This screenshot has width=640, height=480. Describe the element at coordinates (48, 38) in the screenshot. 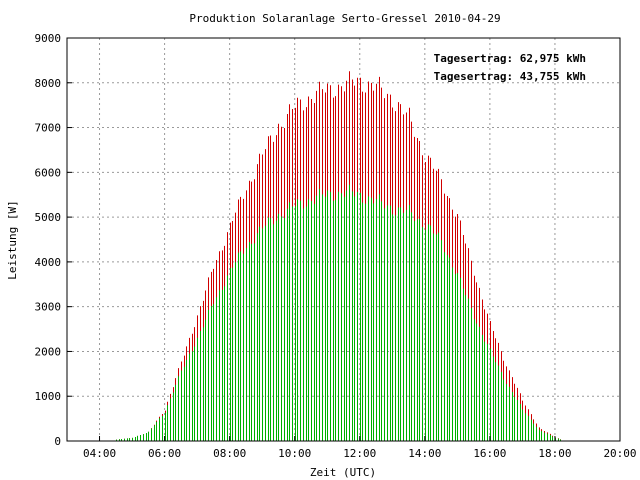

I see `y-tick-label: 9000` at that location.